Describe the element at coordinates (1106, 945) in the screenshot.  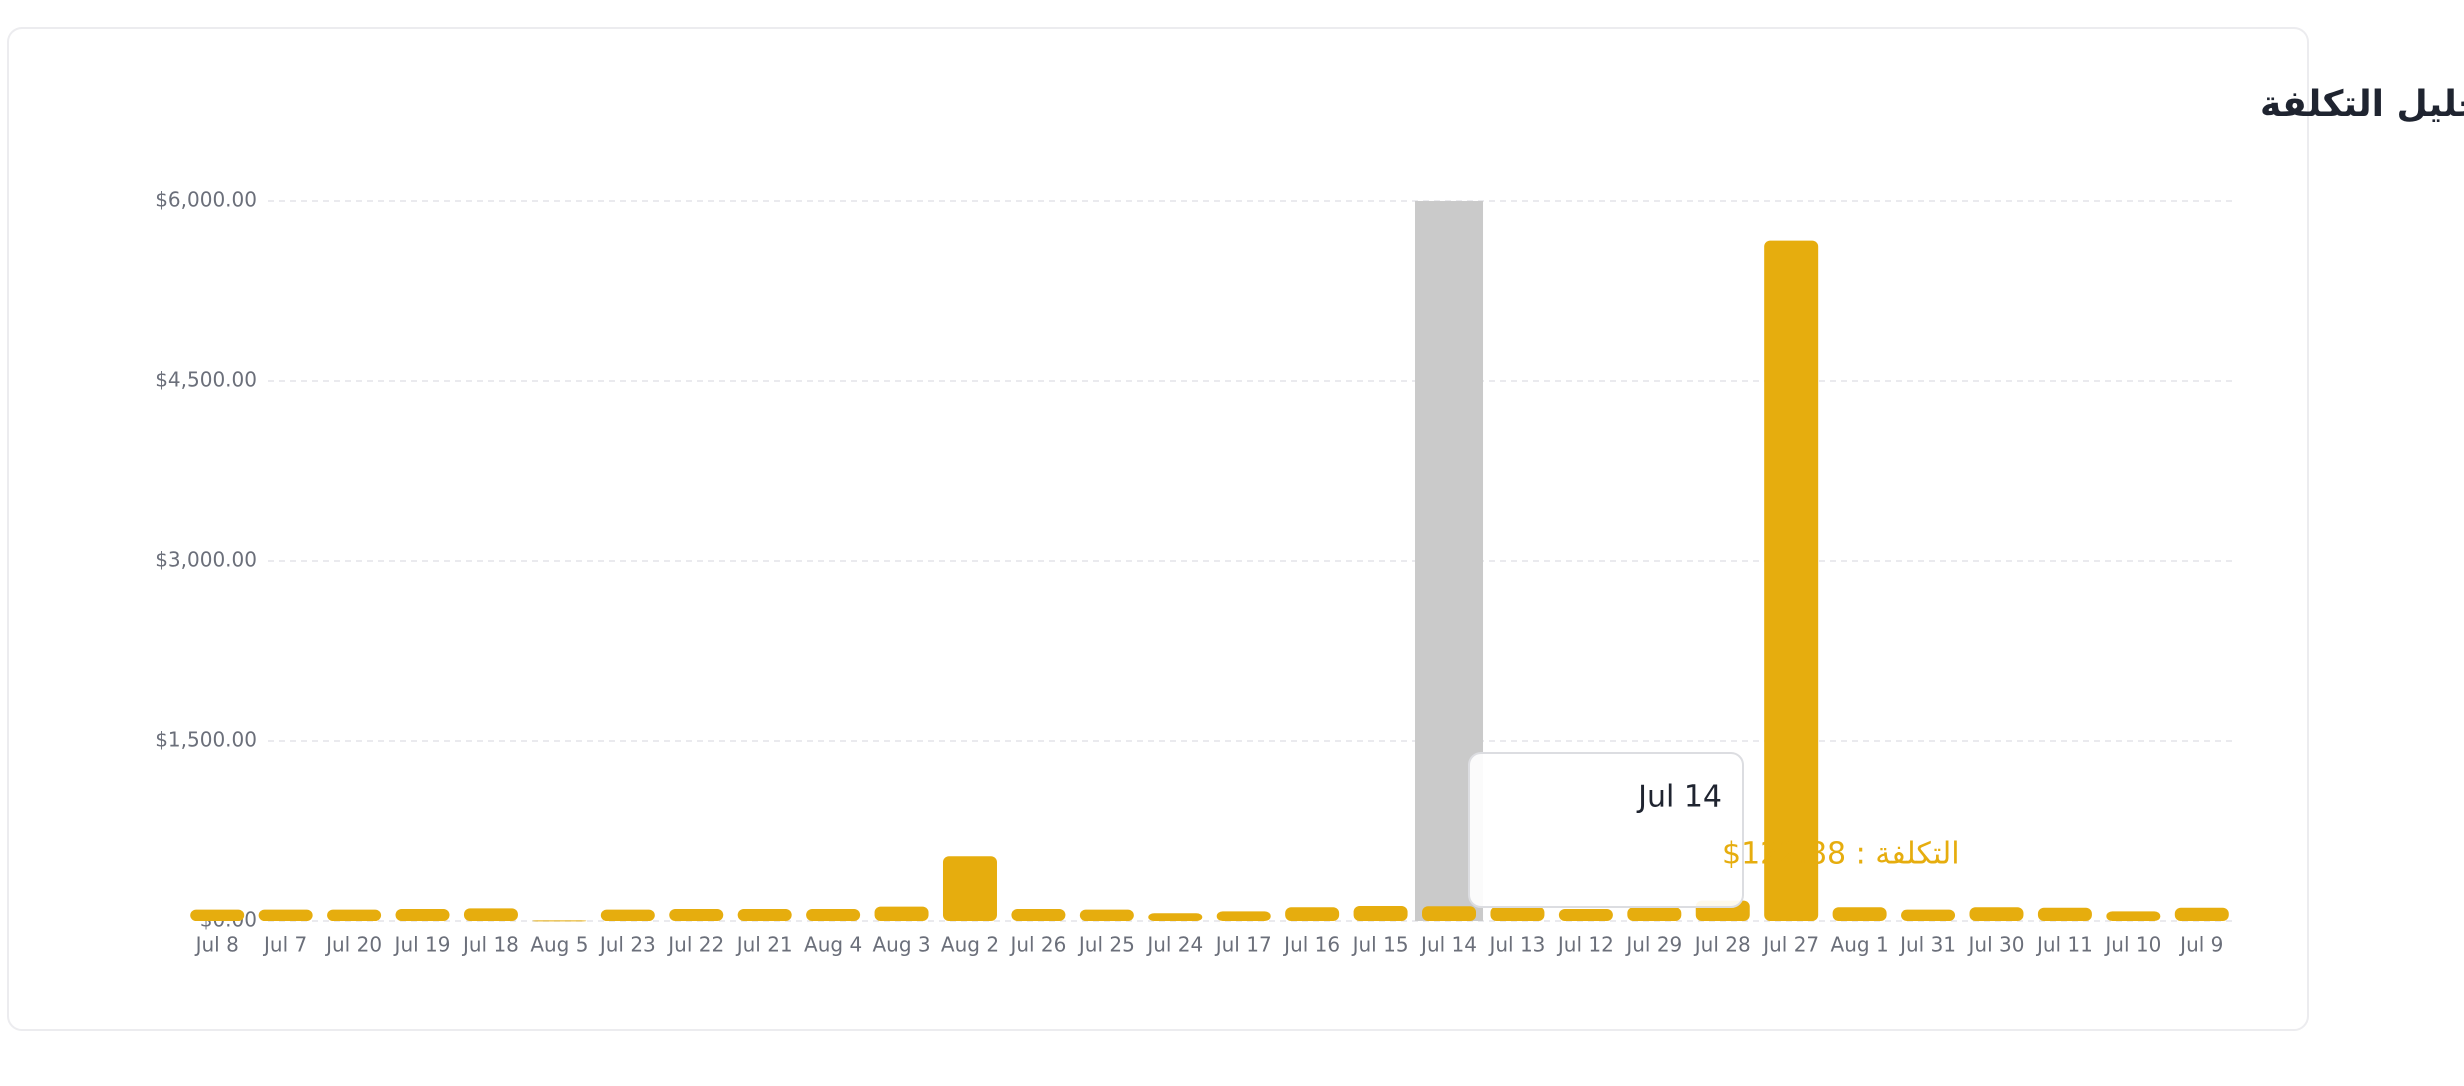
I see `x-tick-label: Jul 25` at that location.